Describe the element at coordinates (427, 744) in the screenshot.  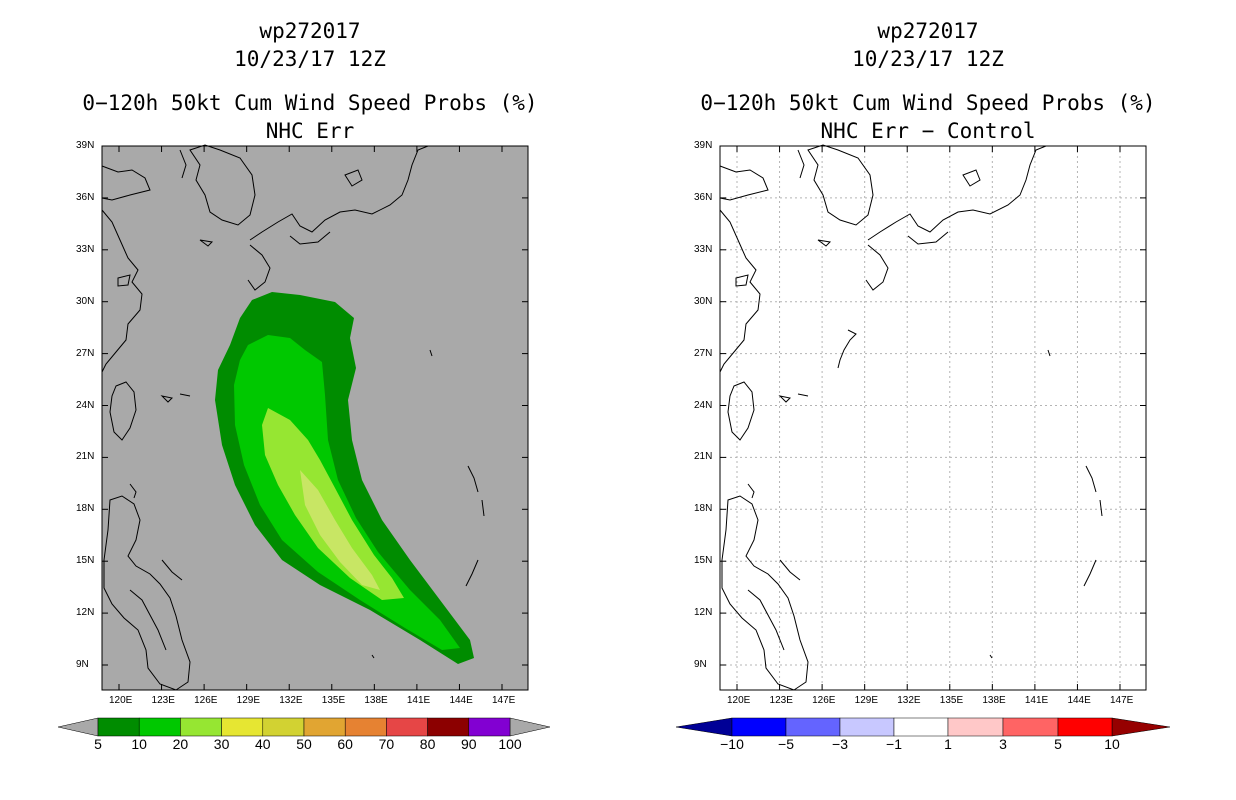
I see `colorbar-label: 80` at that location.